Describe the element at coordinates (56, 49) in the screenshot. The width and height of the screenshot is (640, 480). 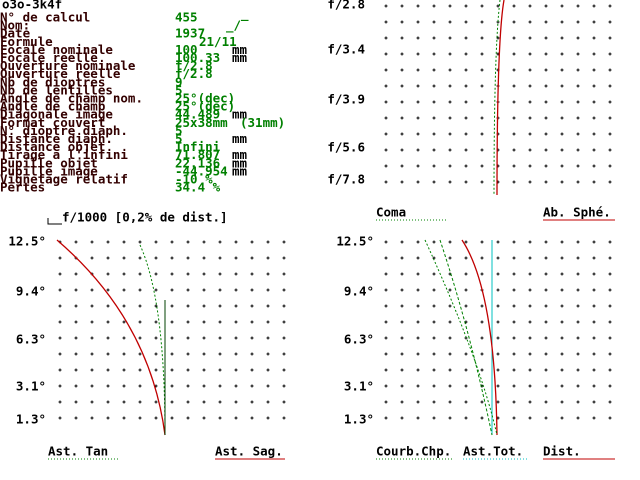
I see `param-label: Focale nominale` at that location.